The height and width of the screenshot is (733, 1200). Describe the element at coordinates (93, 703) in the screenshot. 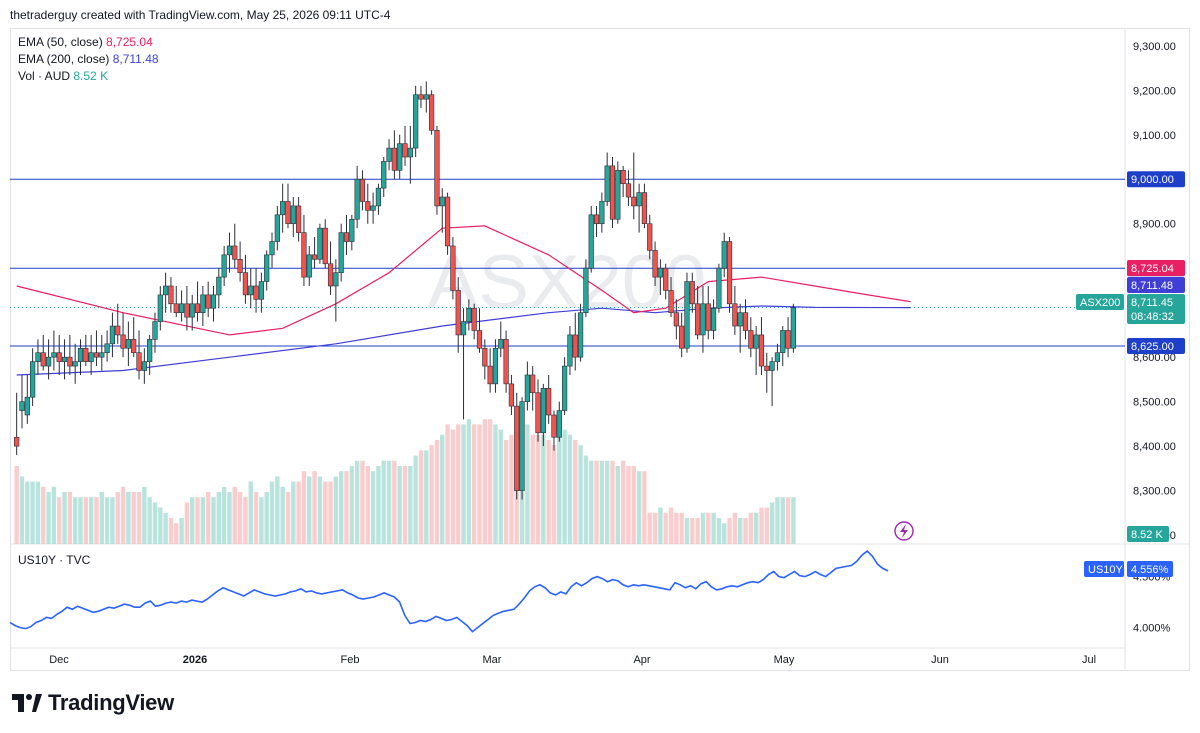

I see `tradingview-logo: TradingView` at that location.